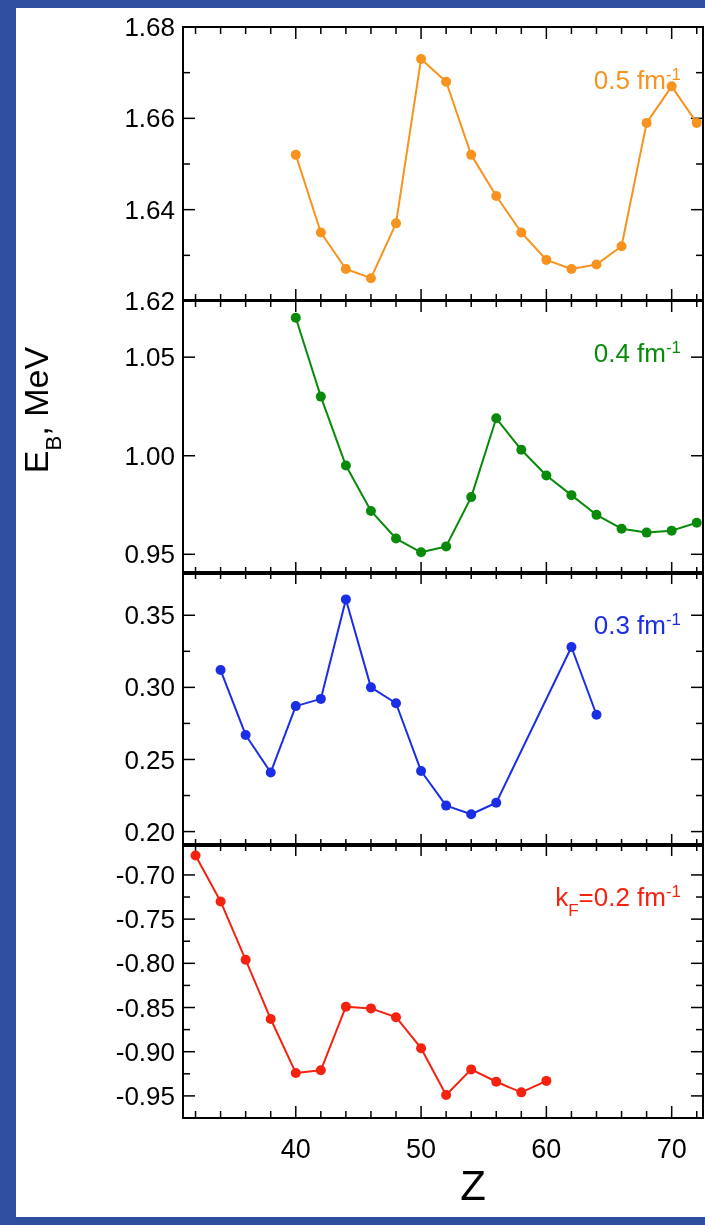  I want to click on series-label: 0.5 fm$^{-1}$, so click(637, 79).